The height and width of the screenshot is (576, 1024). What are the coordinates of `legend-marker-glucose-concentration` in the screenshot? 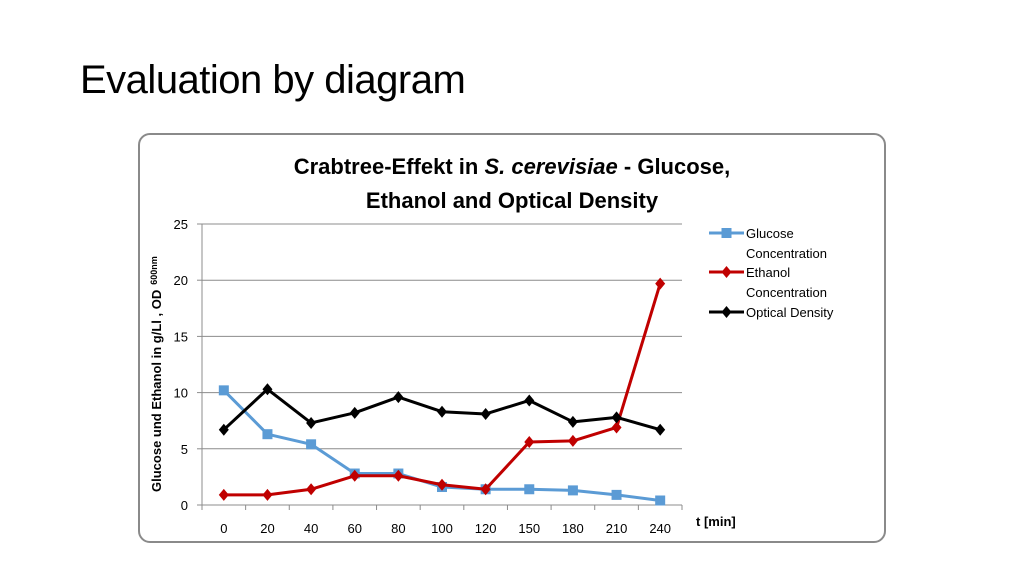 It's located at (726, 233).